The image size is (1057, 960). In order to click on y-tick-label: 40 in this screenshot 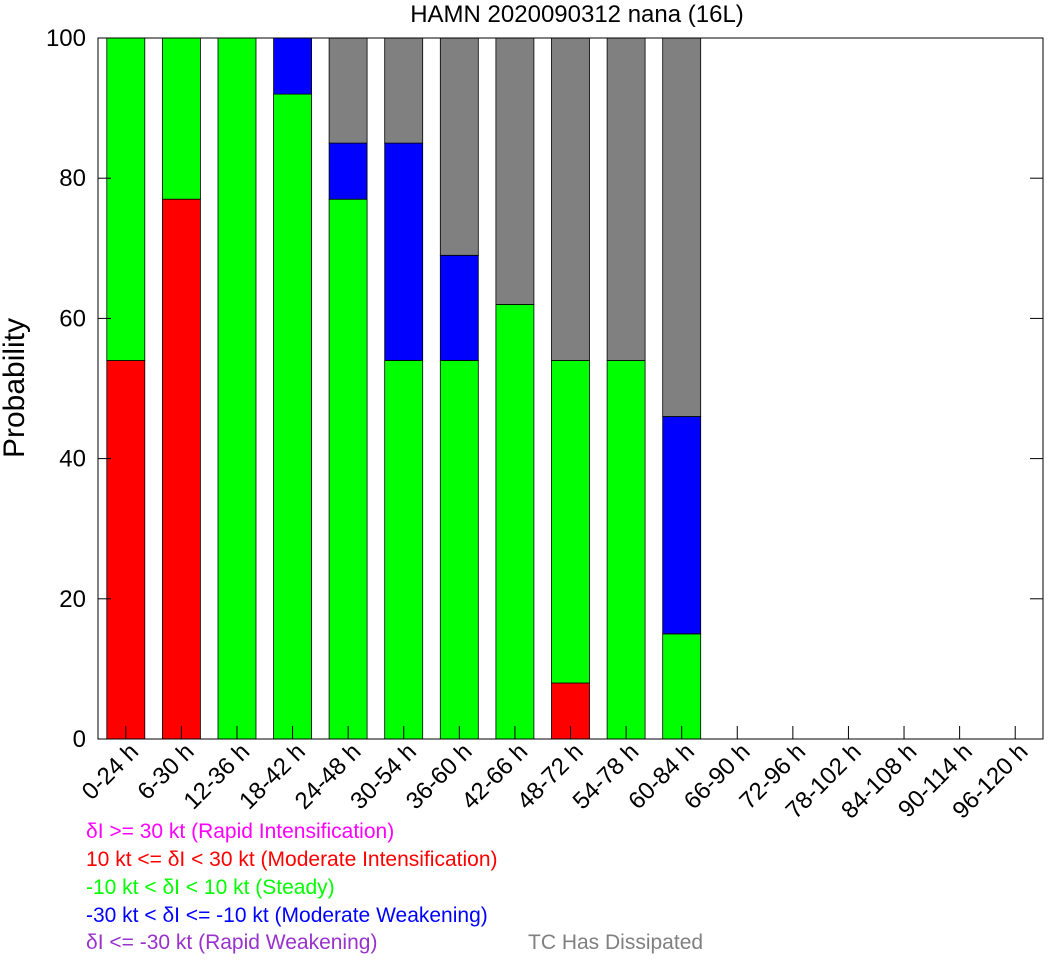, I will do `click(72, 459)`.